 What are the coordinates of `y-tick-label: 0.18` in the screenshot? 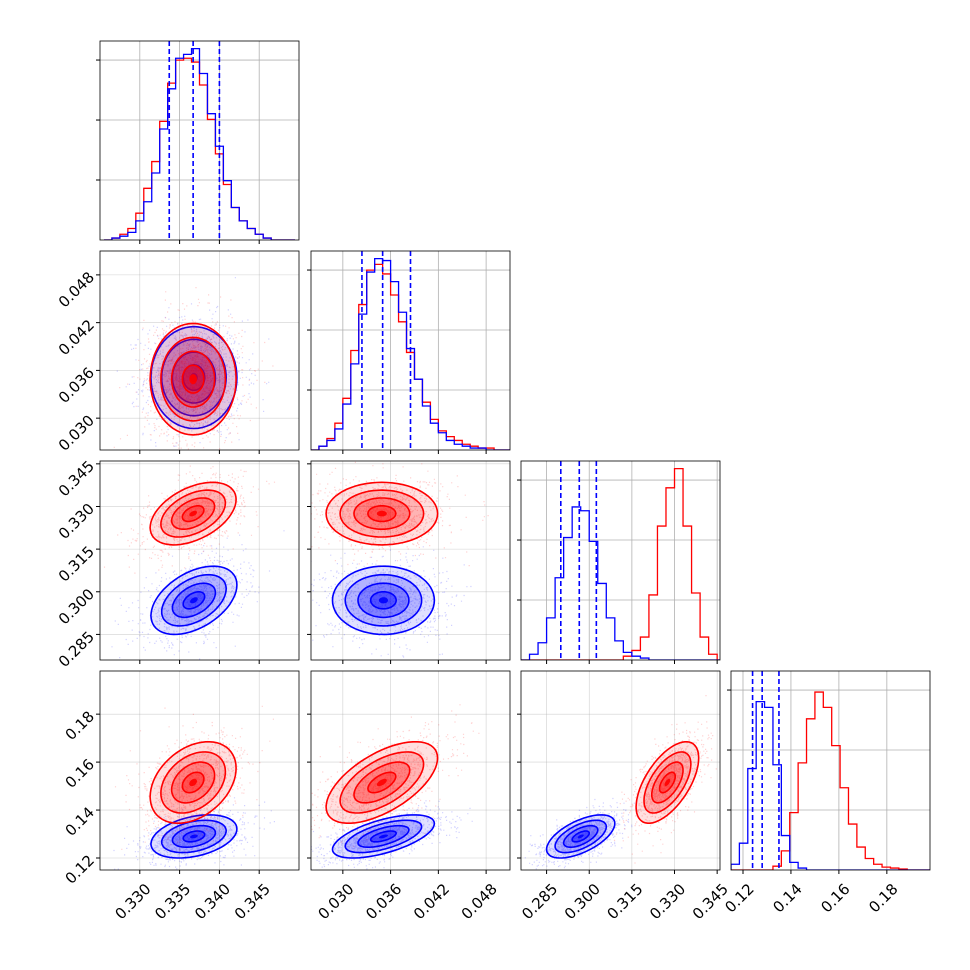 It's located at (80, 725).